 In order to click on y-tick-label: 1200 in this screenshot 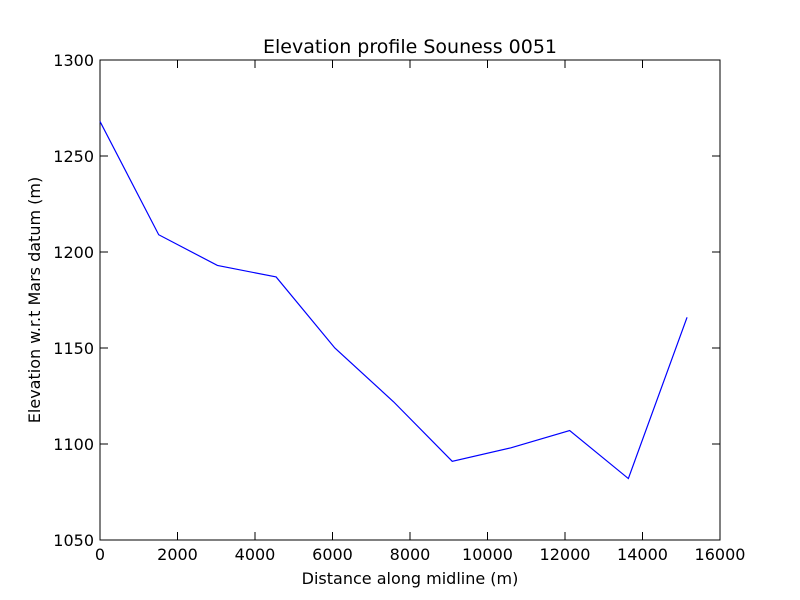, I will do `click(73, 252)`.